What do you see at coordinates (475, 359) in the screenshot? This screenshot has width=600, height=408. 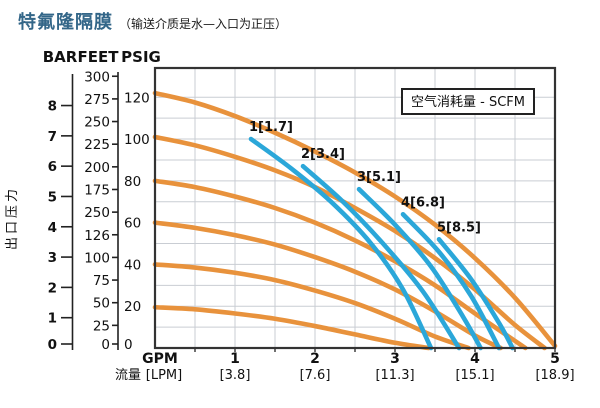 I see `x-tick-gpm: 4` at bounding box center [475, 359].